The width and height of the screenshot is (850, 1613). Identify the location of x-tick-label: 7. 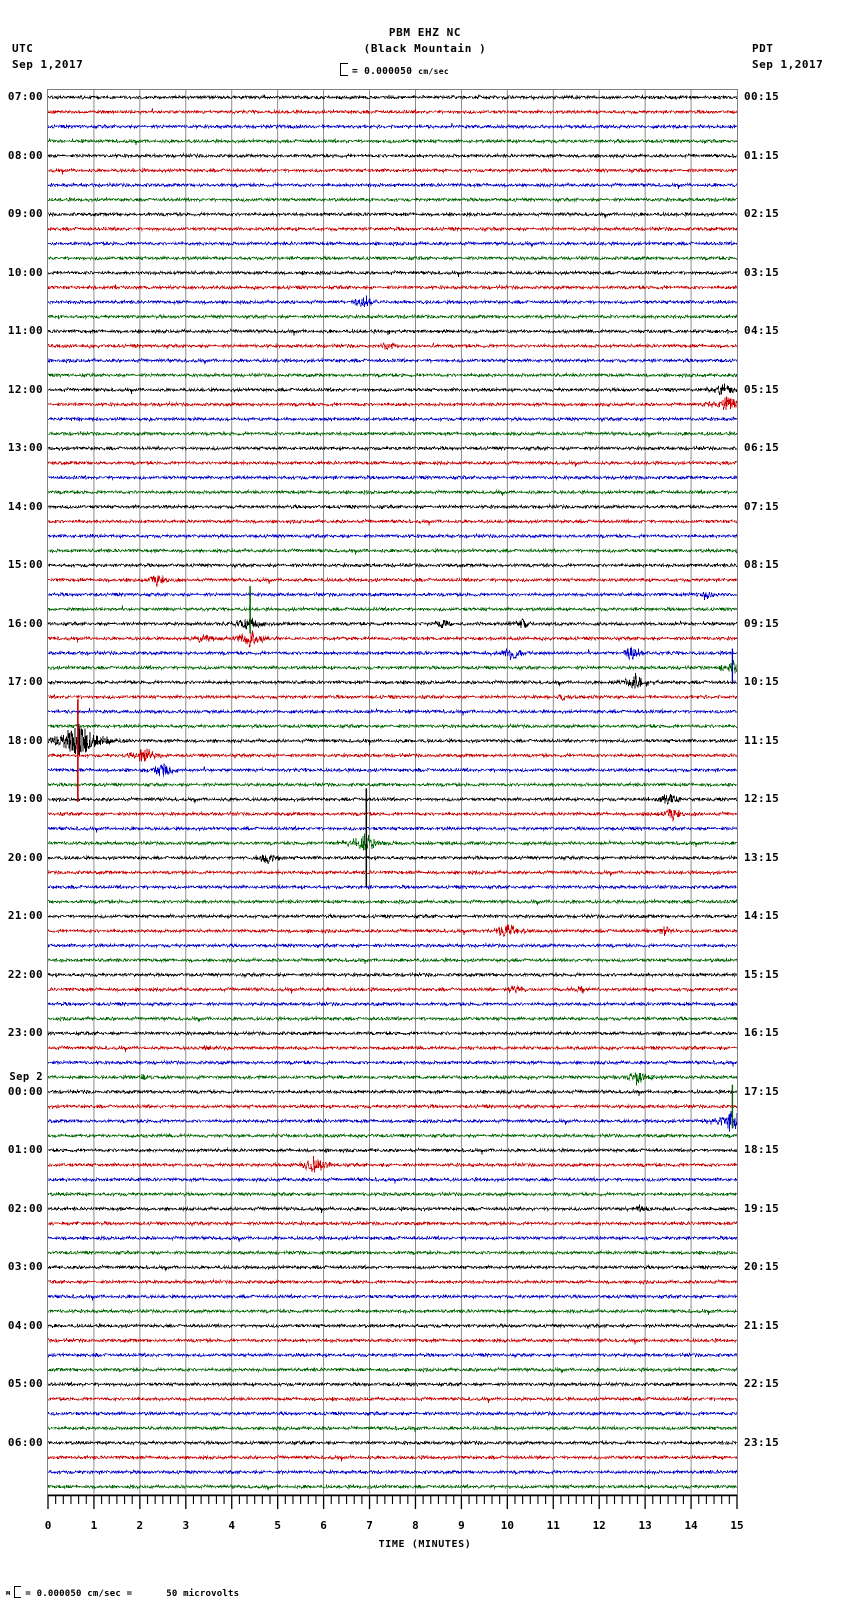
(369, 1525).